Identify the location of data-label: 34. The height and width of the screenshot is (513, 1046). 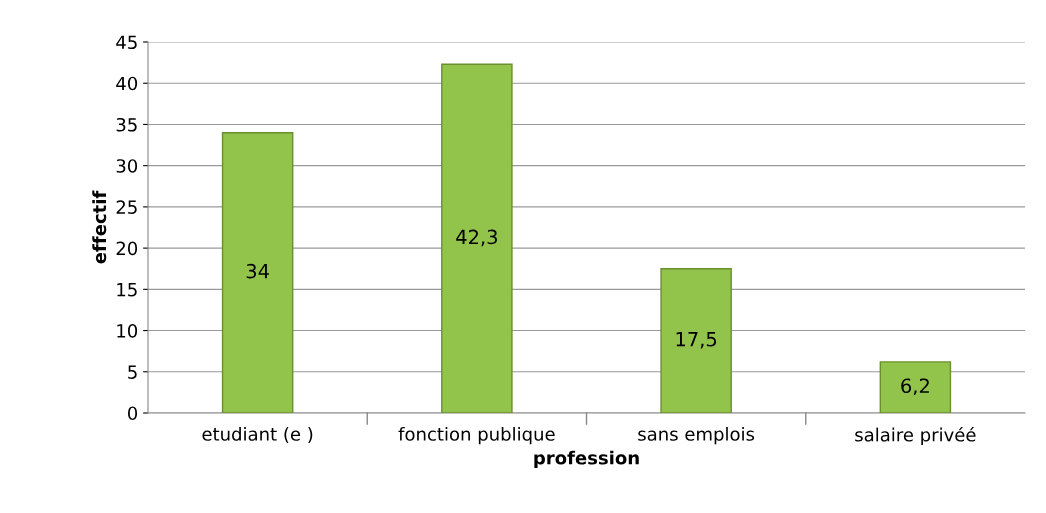
(257, 271).